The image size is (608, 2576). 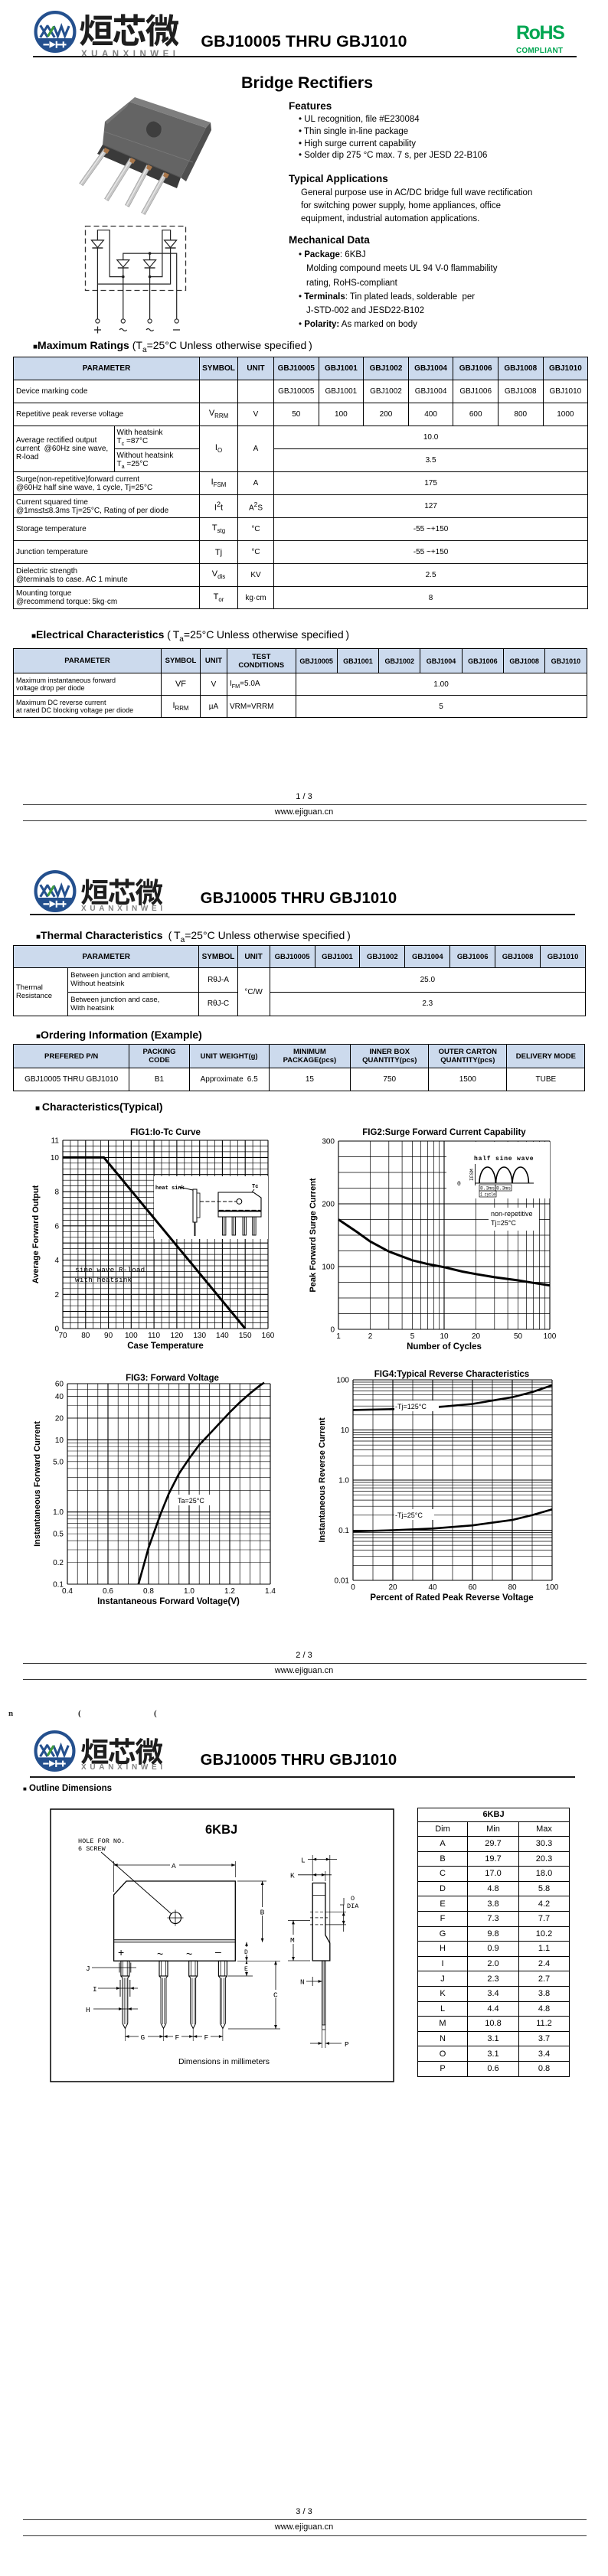 What do you see at coordinates (268, 1336) in the screenshot?
I see `svg-text: 160` at bounding box center [268, 1336].